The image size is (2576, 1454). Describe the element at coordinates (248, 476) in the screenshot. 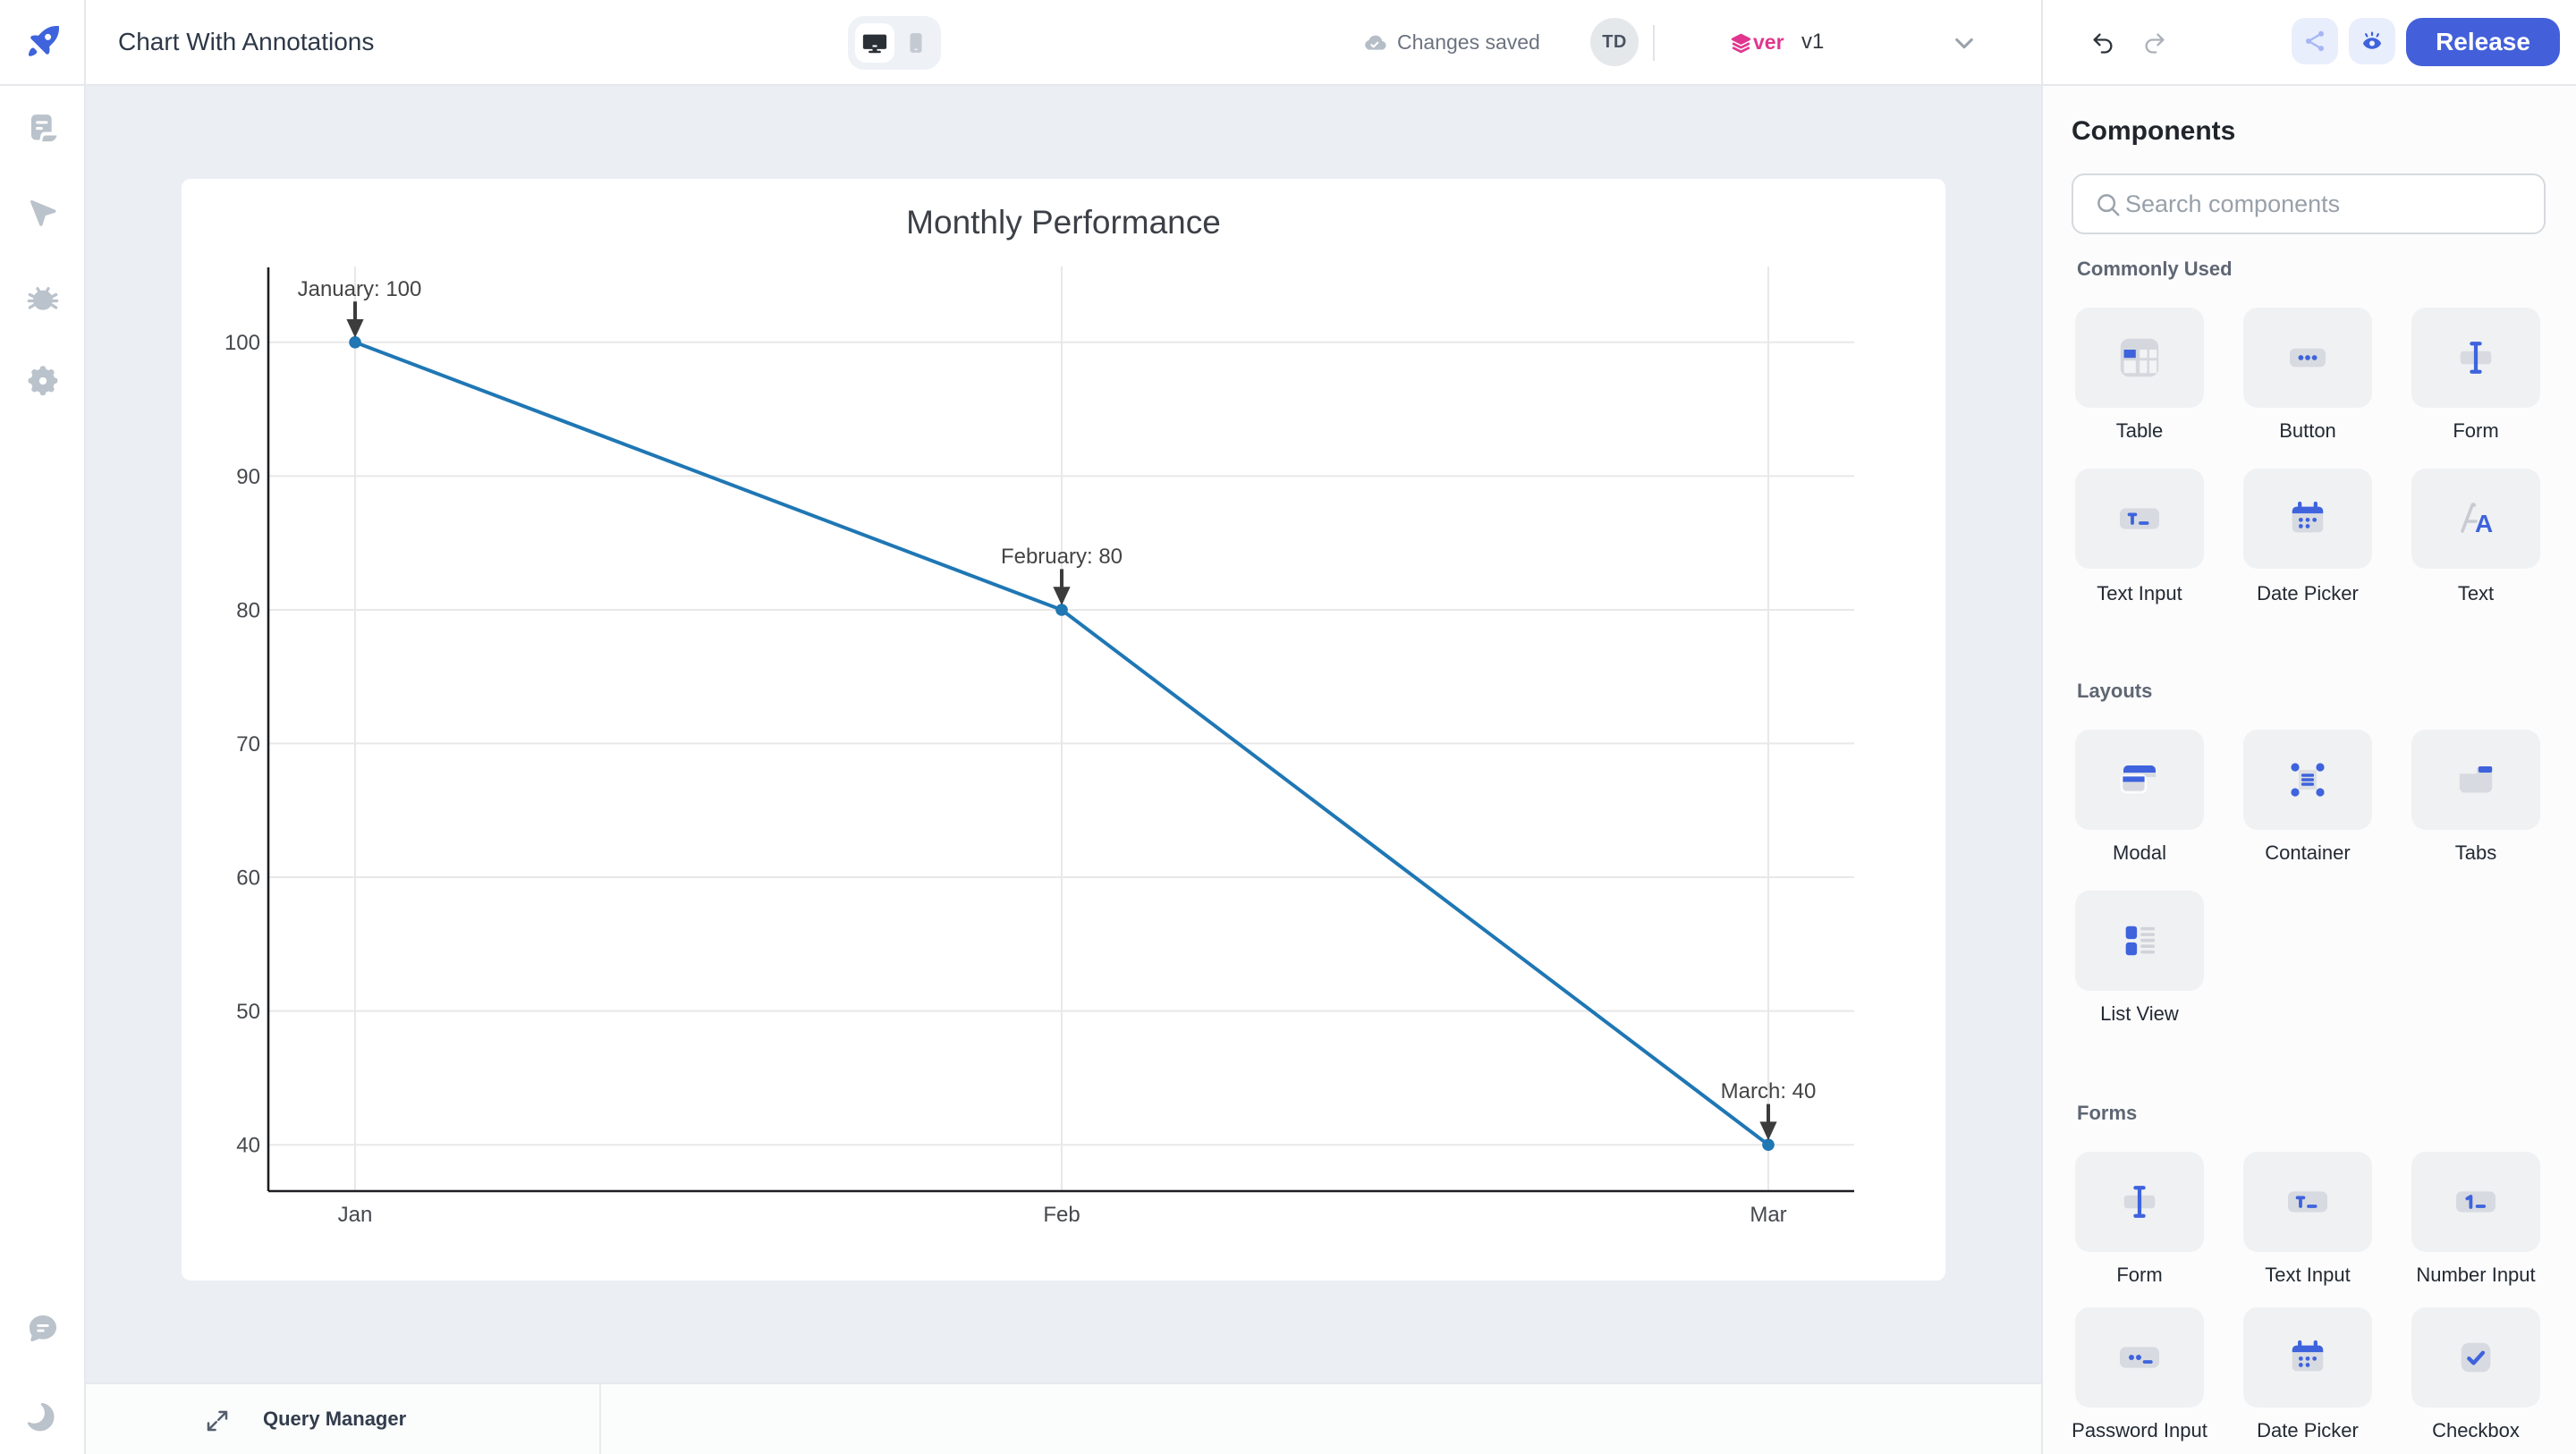

I see `svg-text: 90` at that location.